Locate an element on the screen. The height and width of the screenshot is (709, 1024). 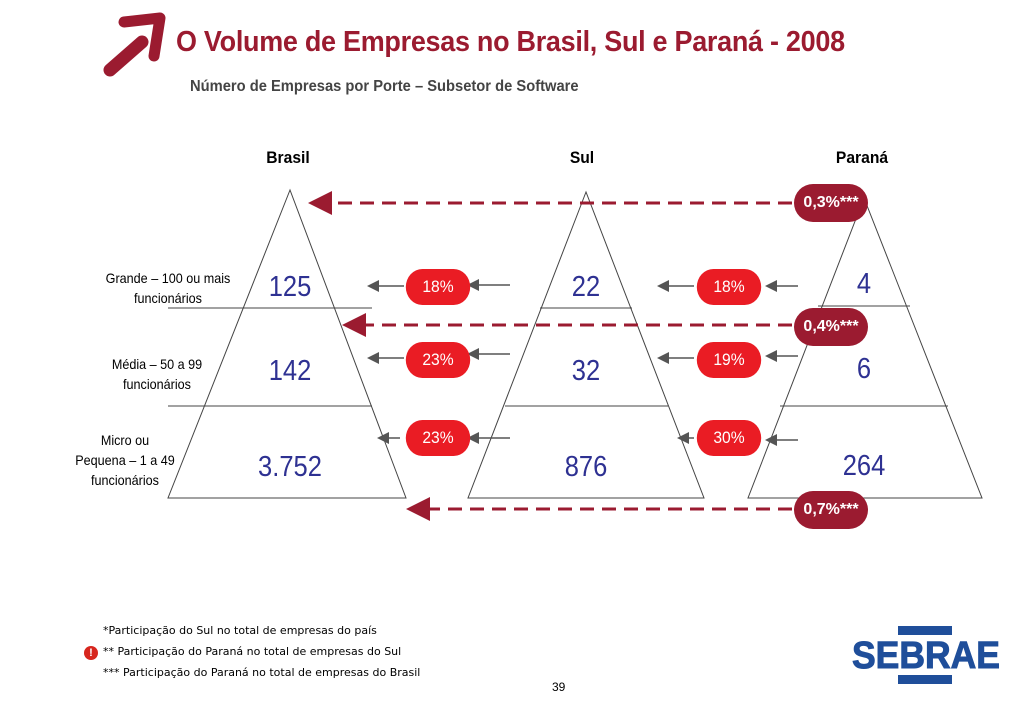
sul-share-media: 23% is located at coordinates (438, 360).